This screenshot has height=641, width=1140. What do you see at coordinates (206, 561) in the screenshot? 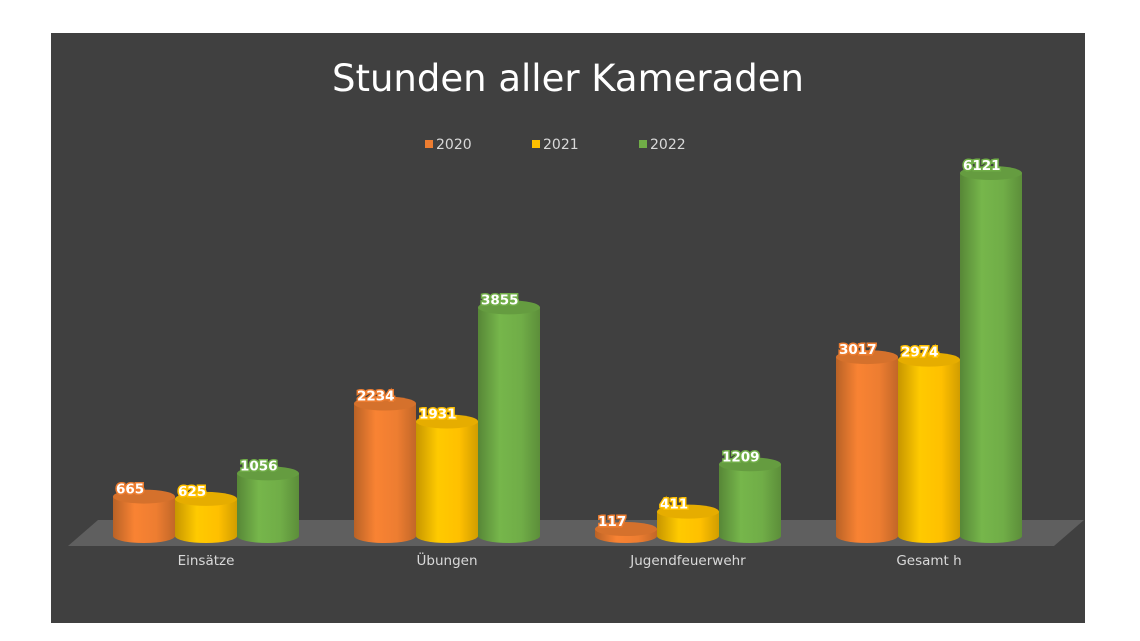
I see `x-tick-label: Einsätze` at bounding box center [206, 561].